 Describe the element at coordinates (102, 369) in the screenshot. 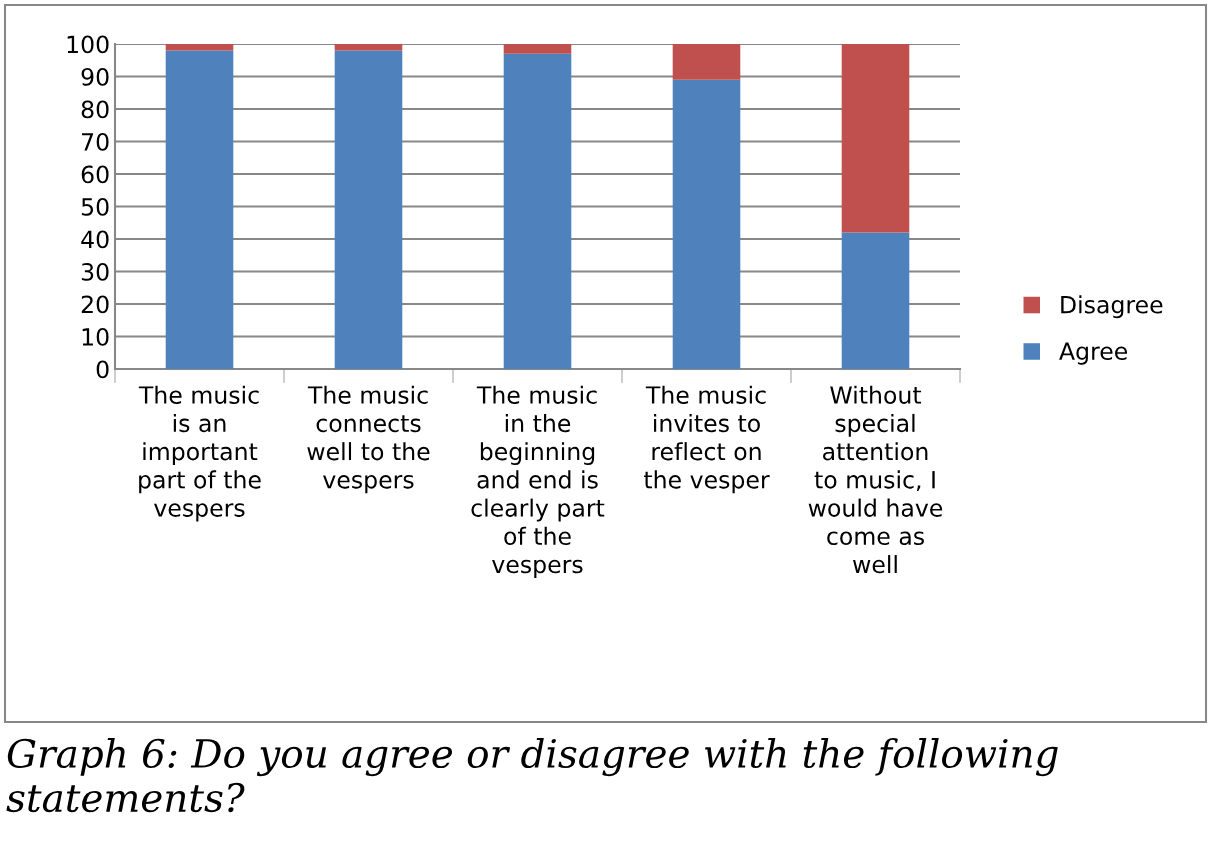

I see `y-tick-label: 0` at that location.